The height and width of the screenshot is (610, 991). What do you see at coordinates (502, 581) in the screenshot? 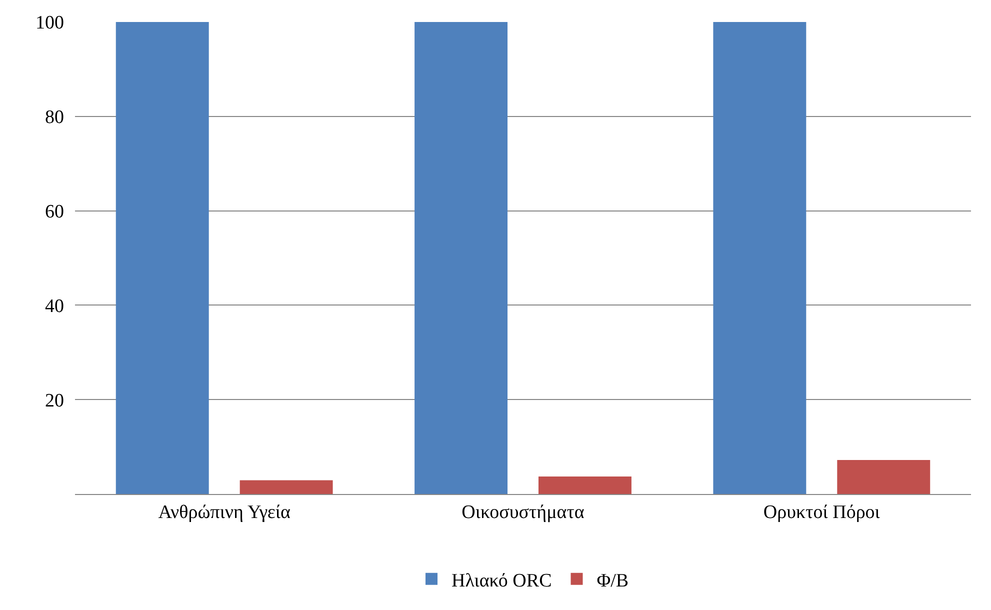
I see `legend-label: Ηλιακό ORC` at bounding box center [502, 581].